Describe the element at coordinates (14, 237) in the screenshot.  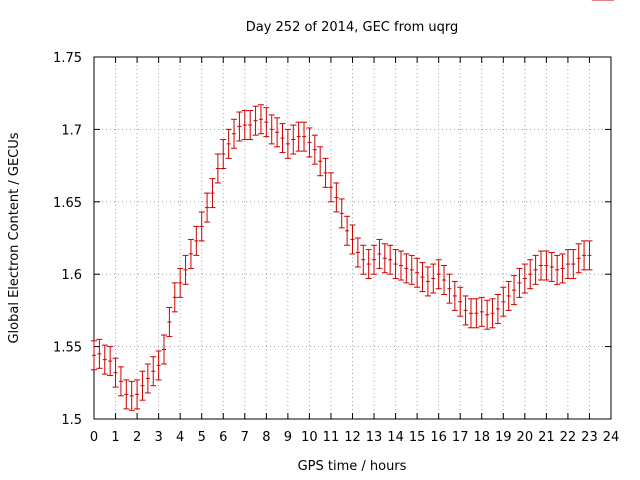
I see `y-axis-label: Global Electron Content / GECUs` at that location.